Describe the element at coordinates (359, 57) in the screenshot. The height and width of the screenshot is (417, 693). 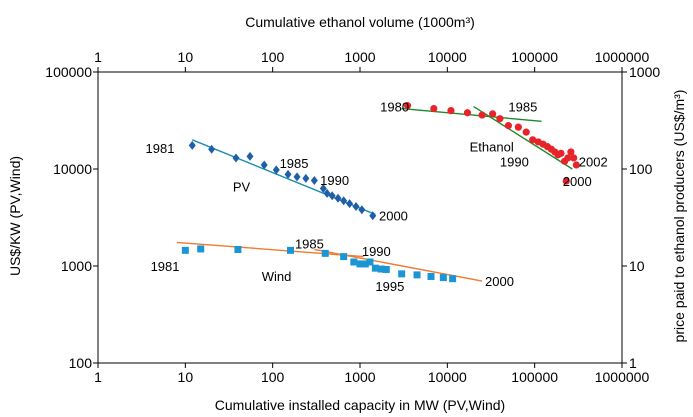
I see `x-top-tick-label: 1000` at that location.